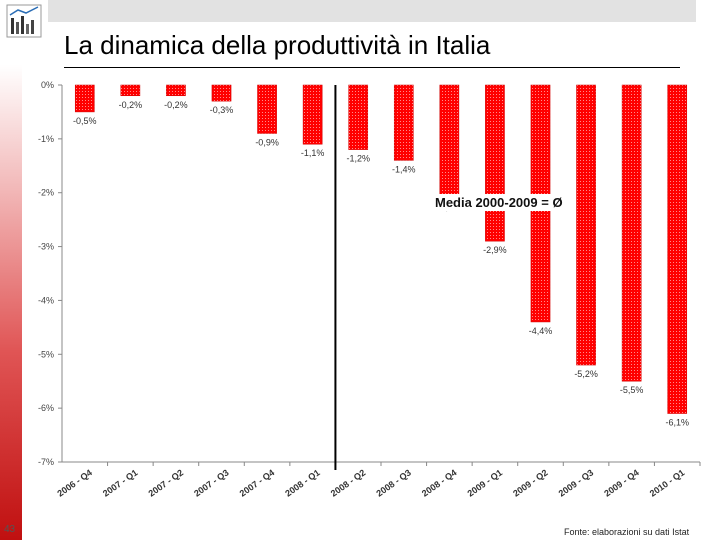 The height and width of the screenshot is (540, 720). Describe the element at coordinates (586, 374) in the screenshot. I see `data-label: -5,2%` at that location.